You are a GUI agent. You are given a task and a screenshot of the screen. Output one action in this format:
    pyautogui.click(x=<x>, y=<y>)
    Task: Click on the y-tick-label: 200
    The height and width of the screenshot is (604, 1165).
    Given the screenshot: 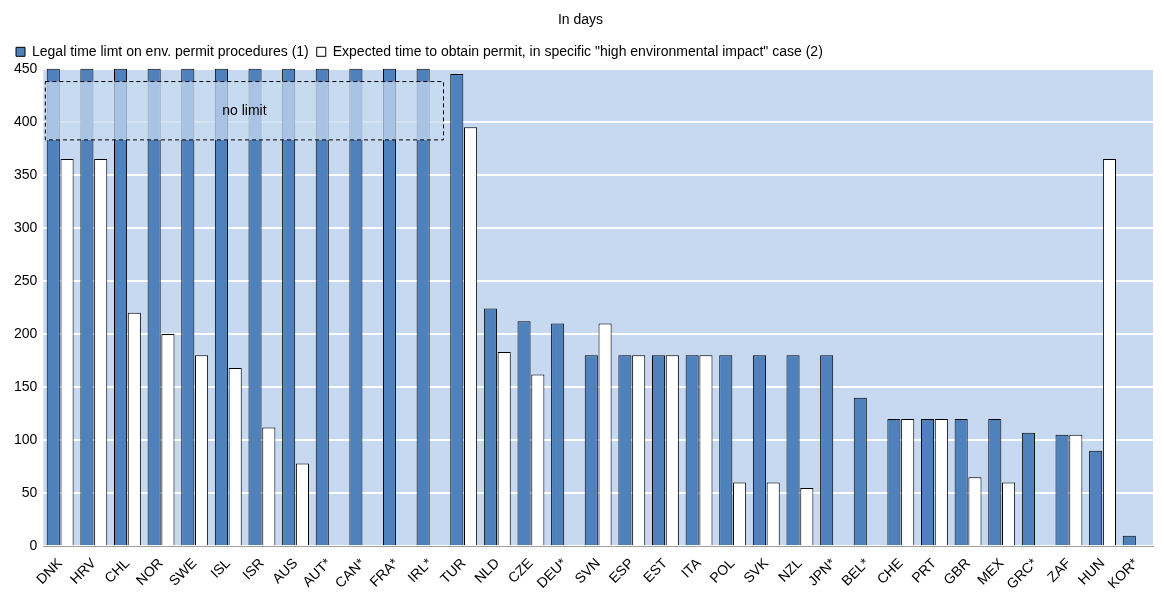 What is the action you would take?
    pyautogui.click(x=26, y=332)
    